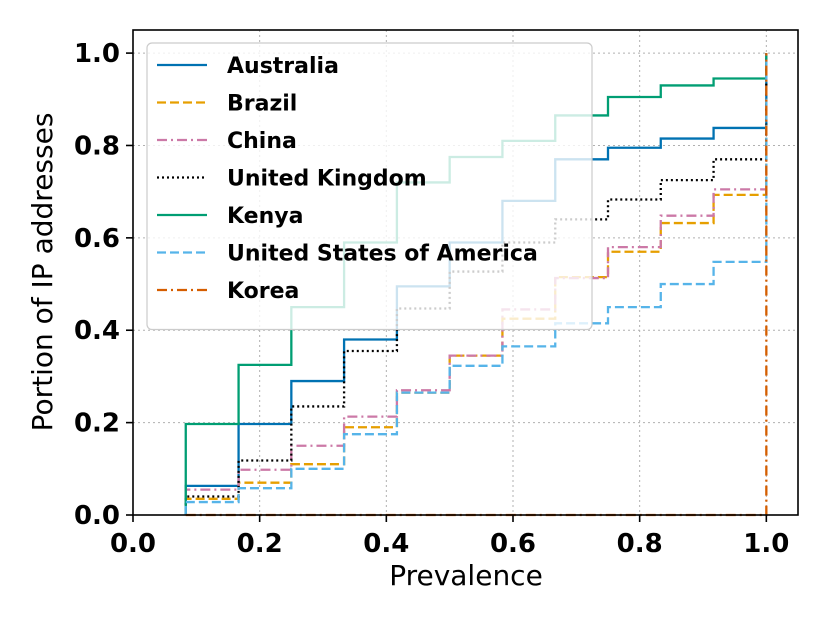 This screenshot has height=623, width=830. Describe the element at coordinates (265, 216) in the screenshot. I see `legend-label-kenya: Kenya` at that location.